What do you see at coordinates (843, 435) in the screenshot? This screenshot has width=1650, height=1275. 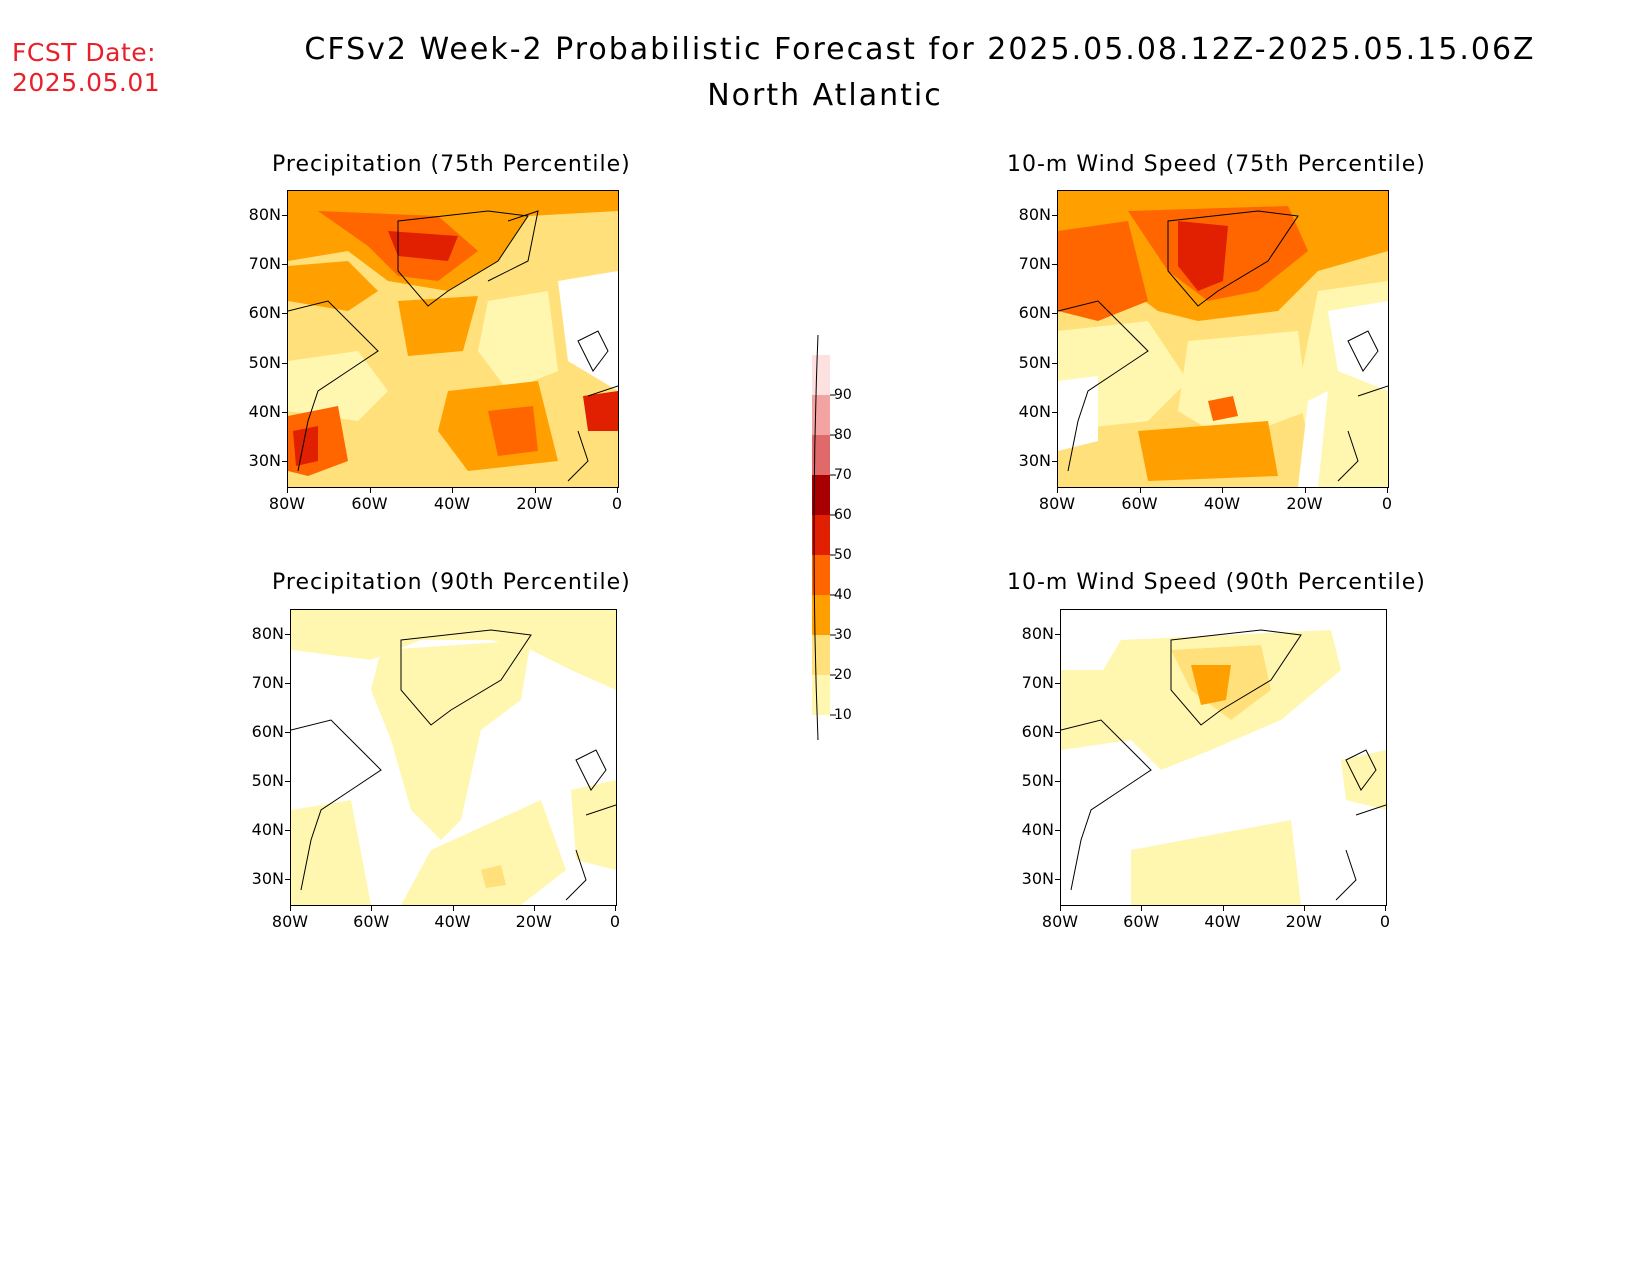 I see `colorbar-label: 80` at bounding box center [843, 435].